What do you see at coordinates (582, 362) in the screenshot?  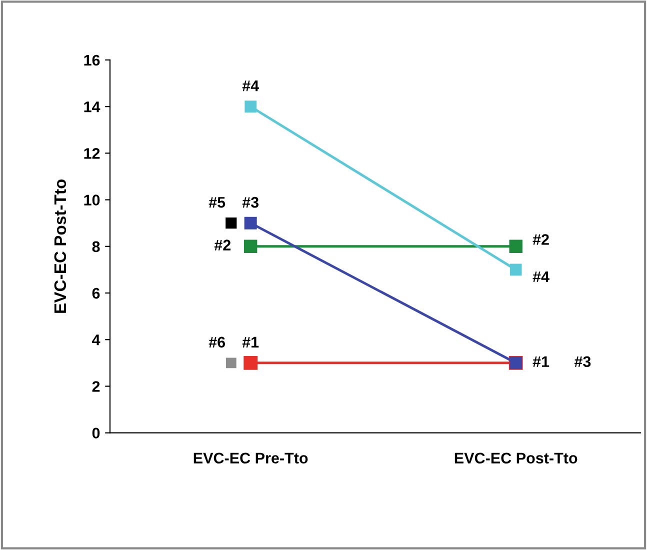 I see `text: #3` at bounding box center [582, 362].